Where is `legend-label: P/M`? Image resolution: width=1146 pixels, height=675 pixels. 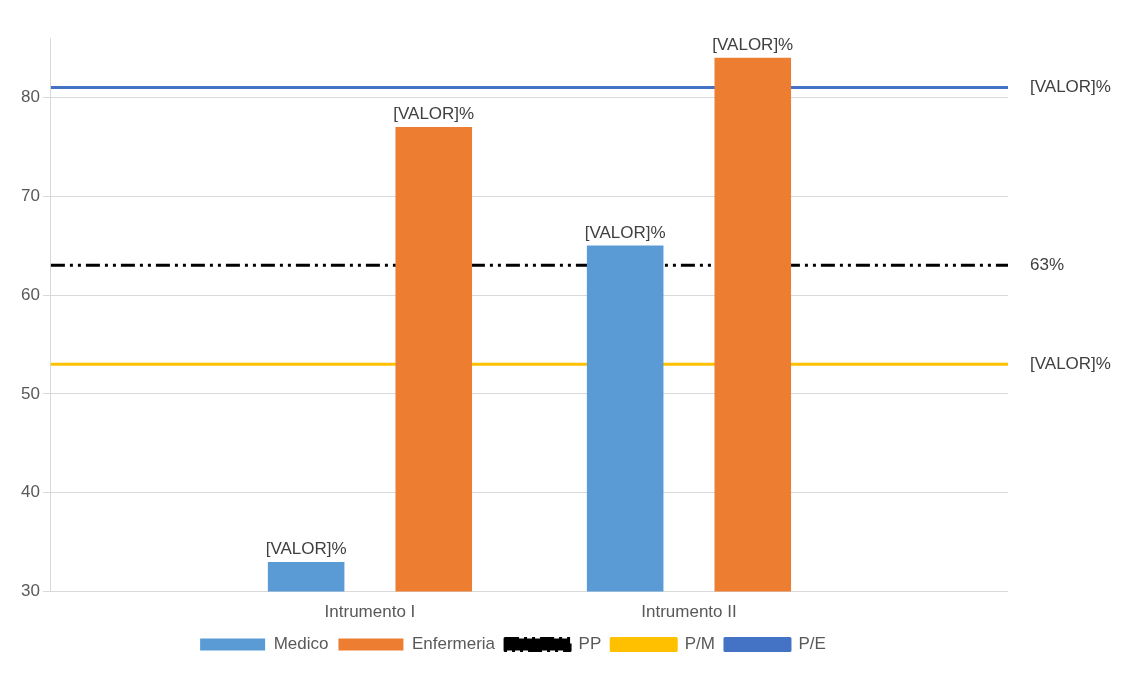
legend-label: P/M is located at coordinates (699, 644).